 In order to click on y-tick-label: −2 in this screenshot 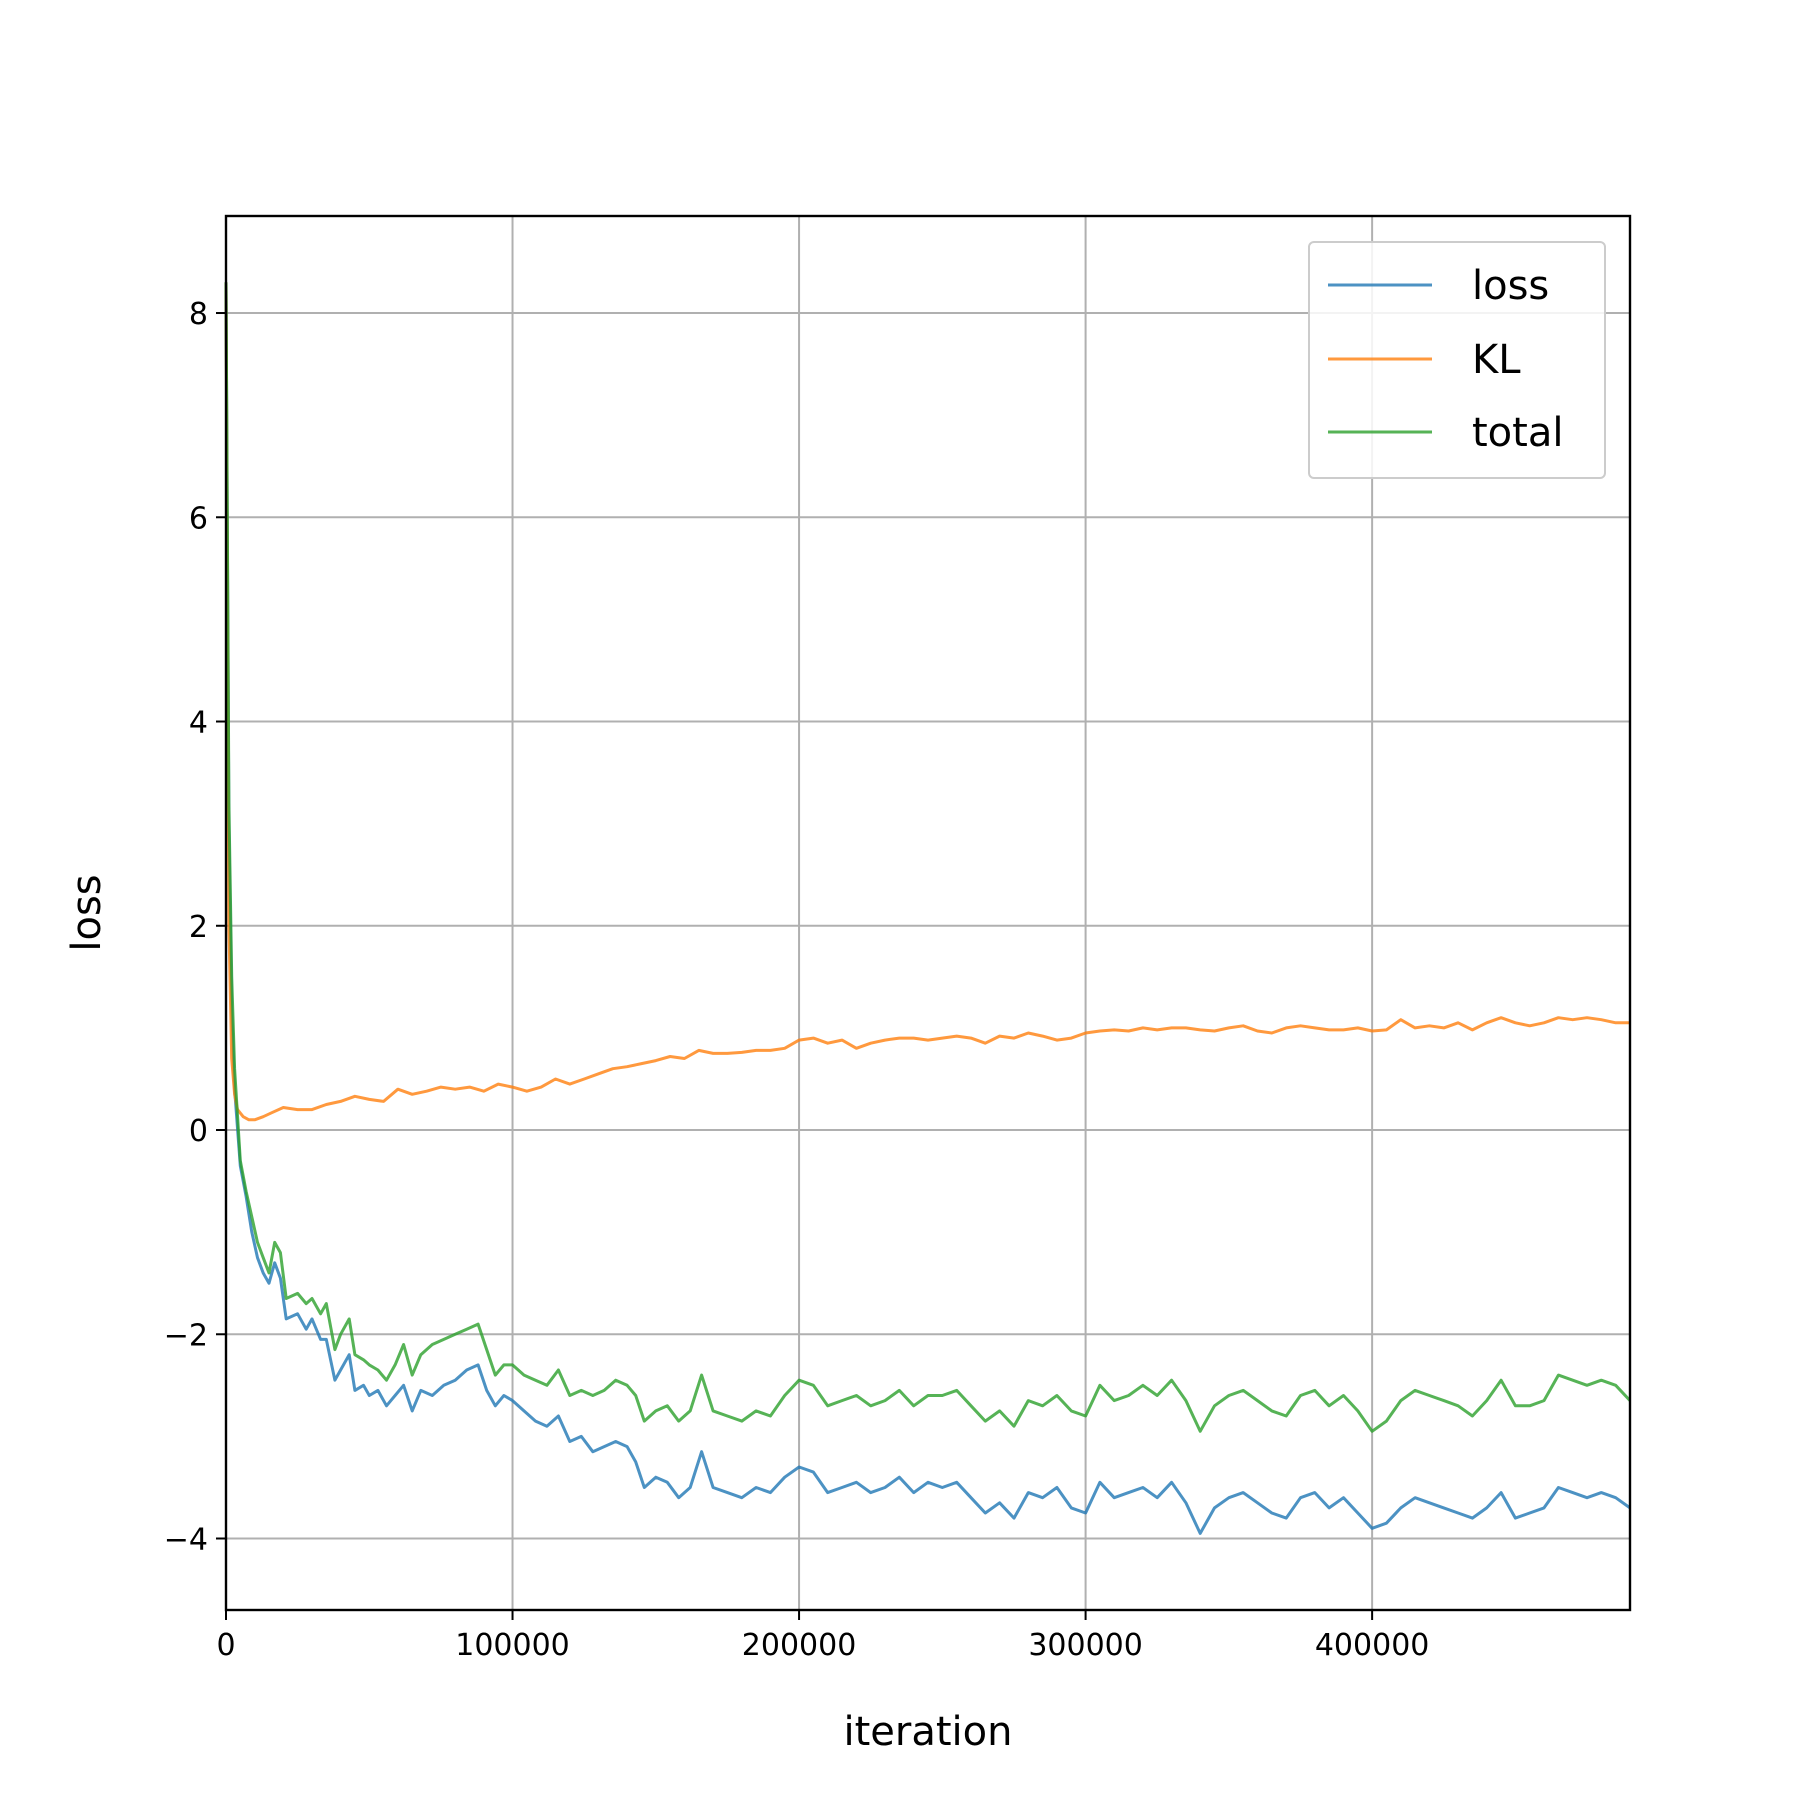, I will do `click(186, 1335)`.